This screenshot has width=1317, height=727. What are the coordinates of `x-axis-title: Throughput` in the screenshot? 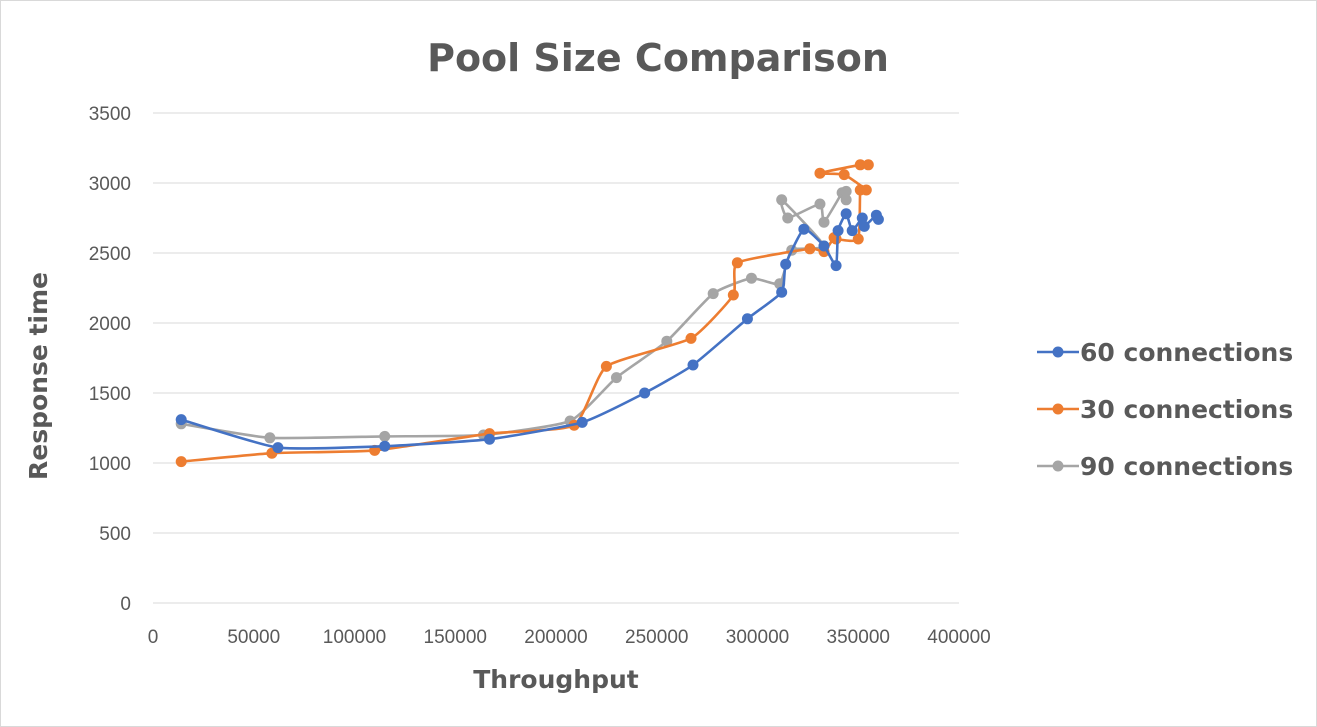 It's located at (556, 679).